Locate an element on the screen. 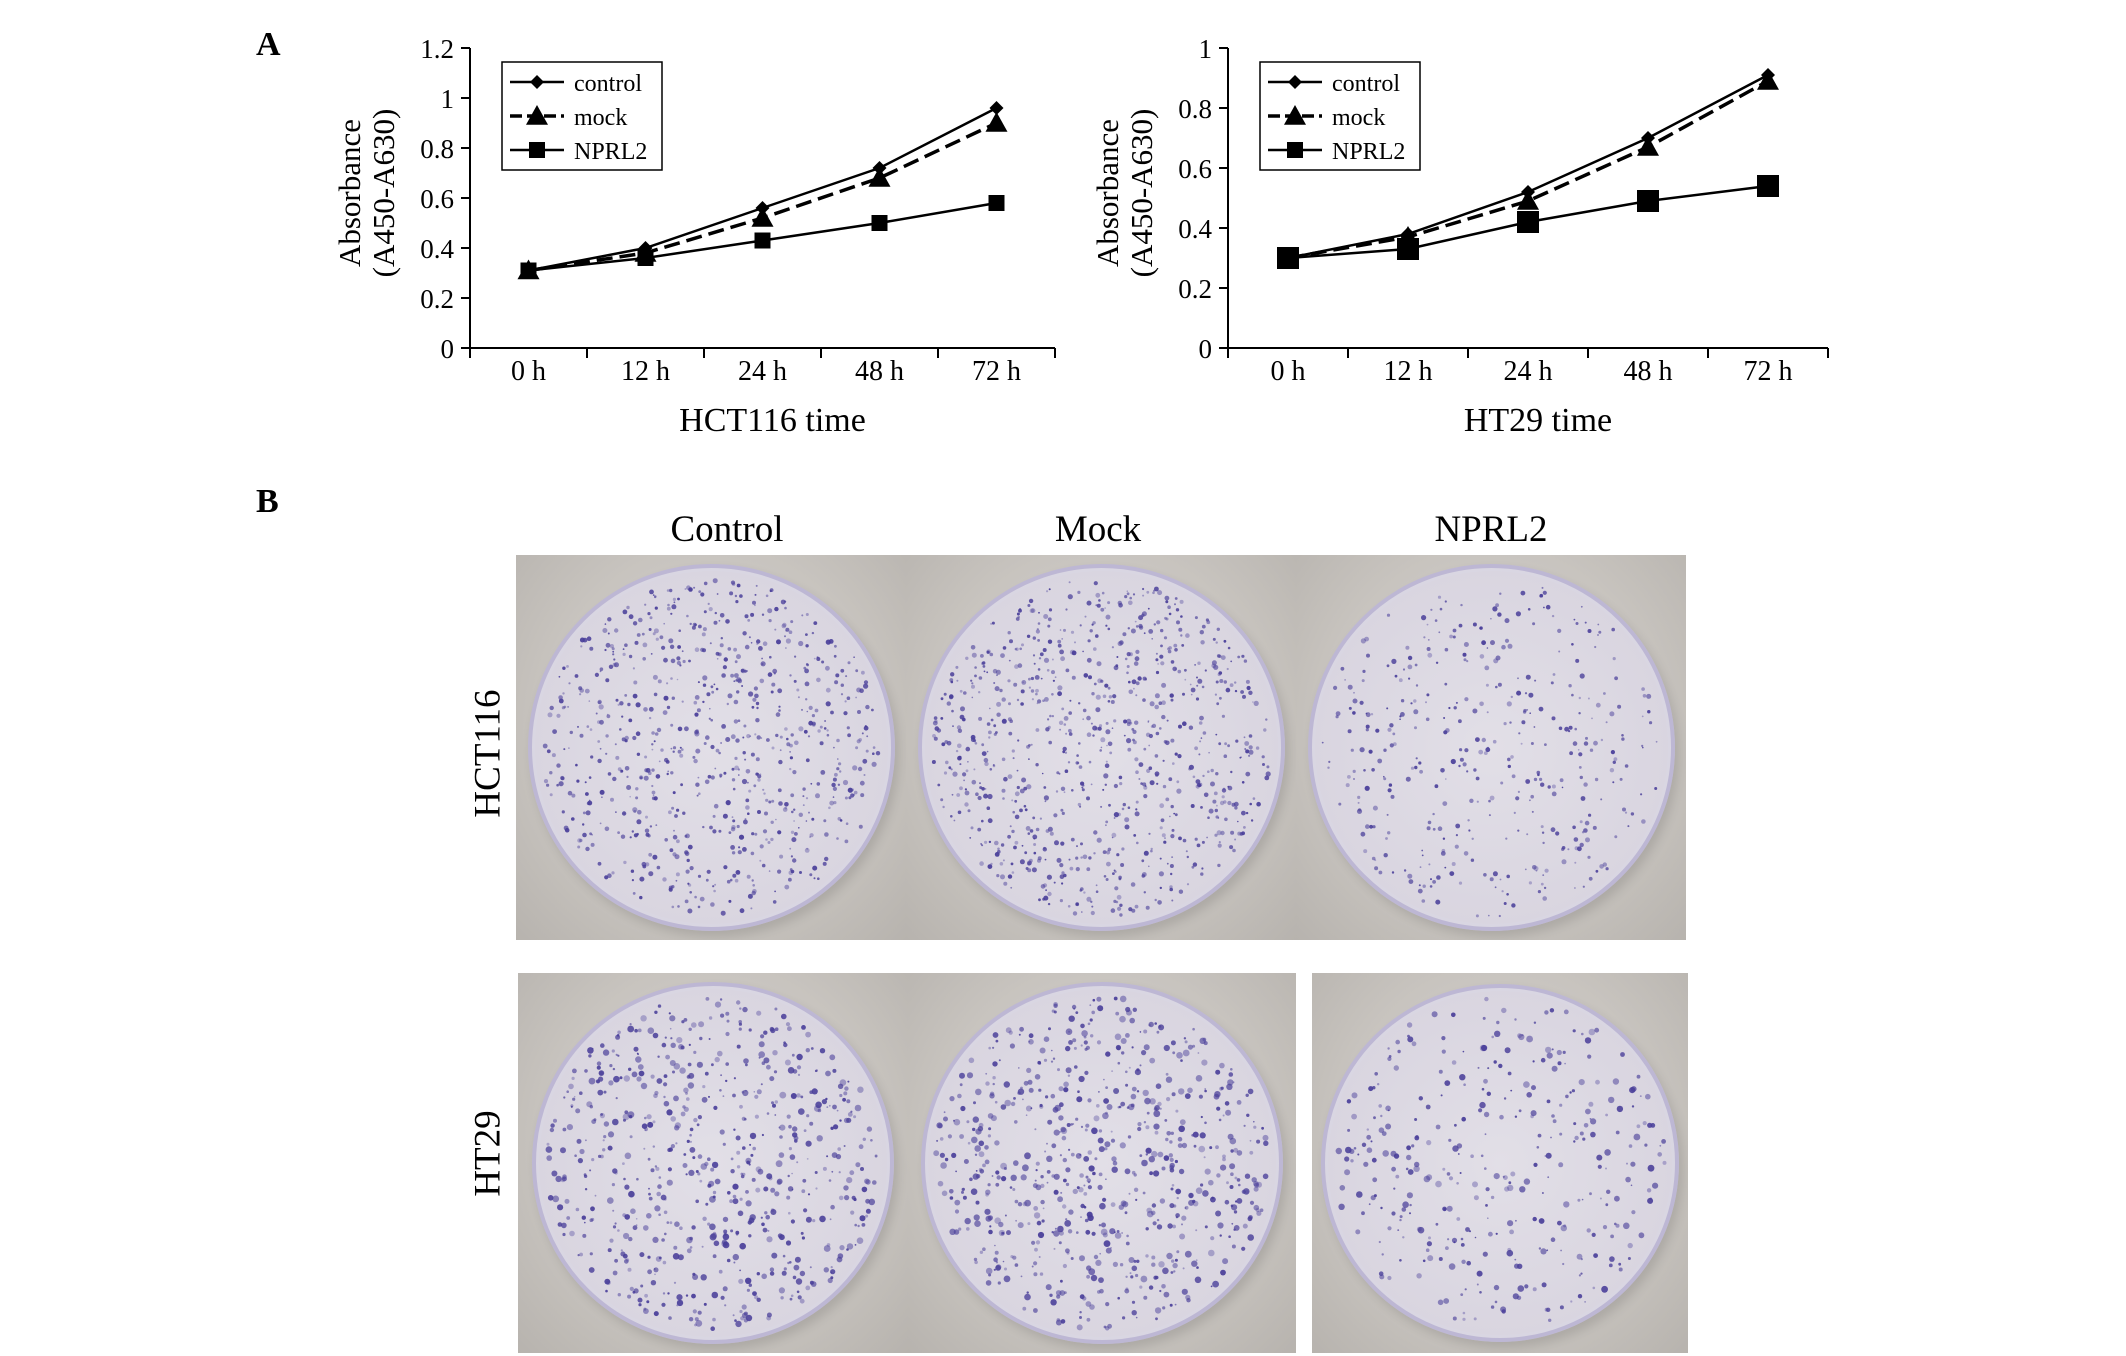 This screenshot has height=1356, width=2126. column-label-mock: Mock is located at coordinates (1098, 529).